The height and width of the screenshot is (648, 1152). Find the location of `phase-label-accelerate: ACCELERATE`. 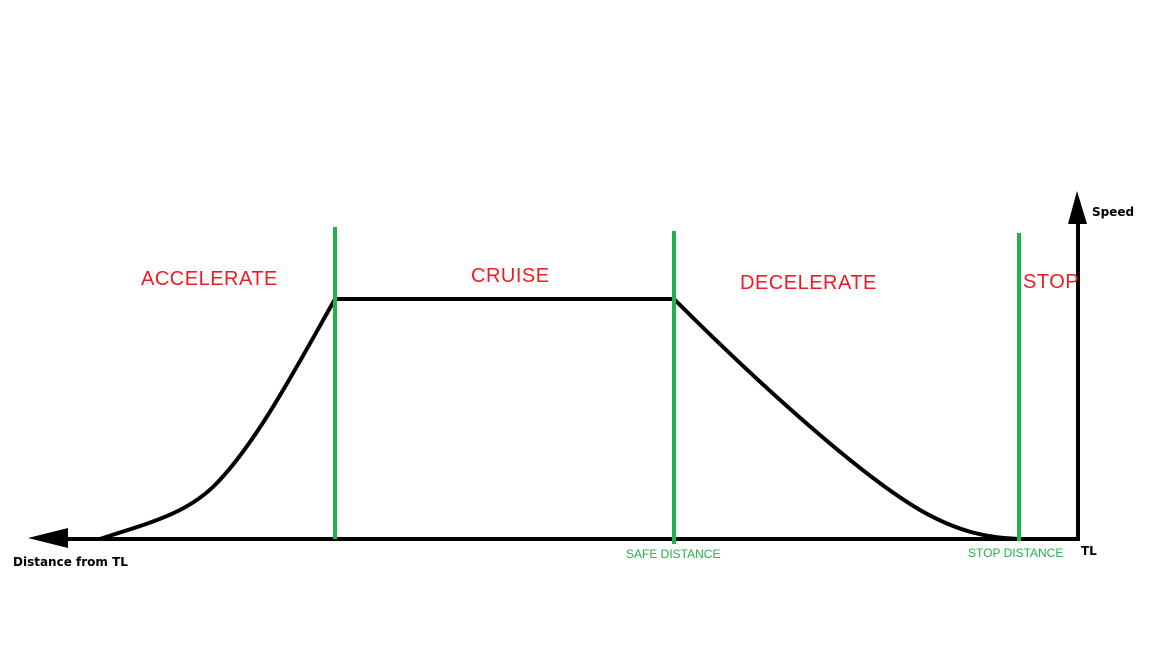

phase-label-accelerate: ACCELERATE is located at coordinates (209, 279).